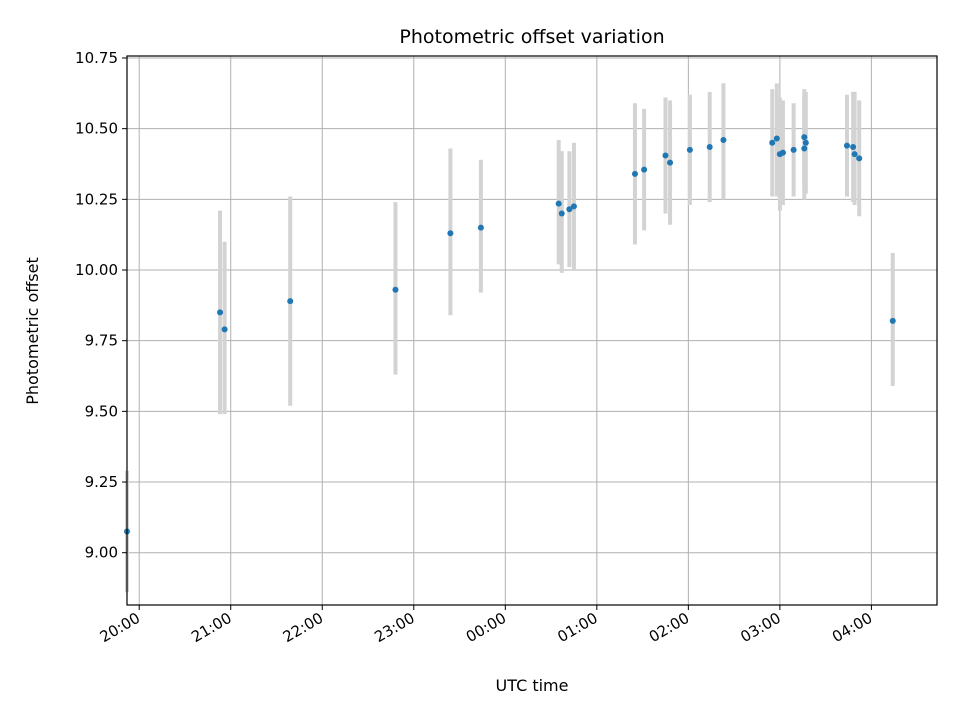  I want to click on y-axis-title: Photometric offset, so click(32, 331).